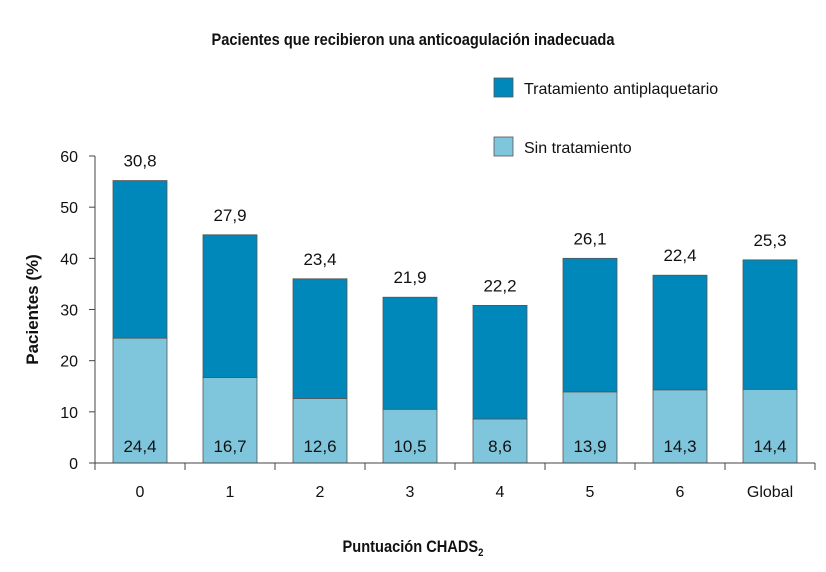 The image size is (826, 572). Describe the element at coordinates (589, 446) in the screenshot. I see `data-label-sin-tratamiento: 13,9` at that location.